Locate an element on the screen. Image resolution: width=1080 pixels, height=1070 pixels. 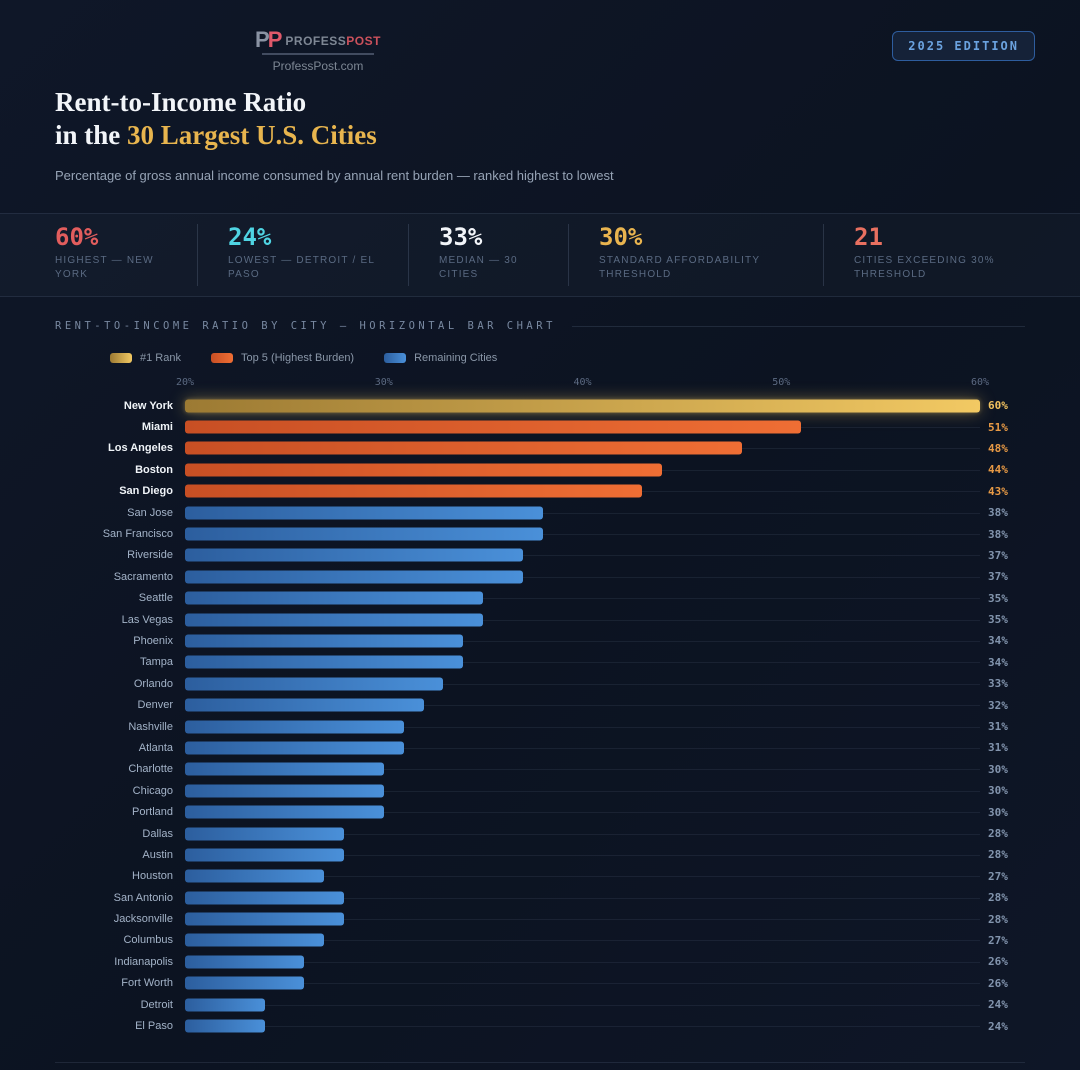
bar-value: 37% is located at coordinates (998, 555).